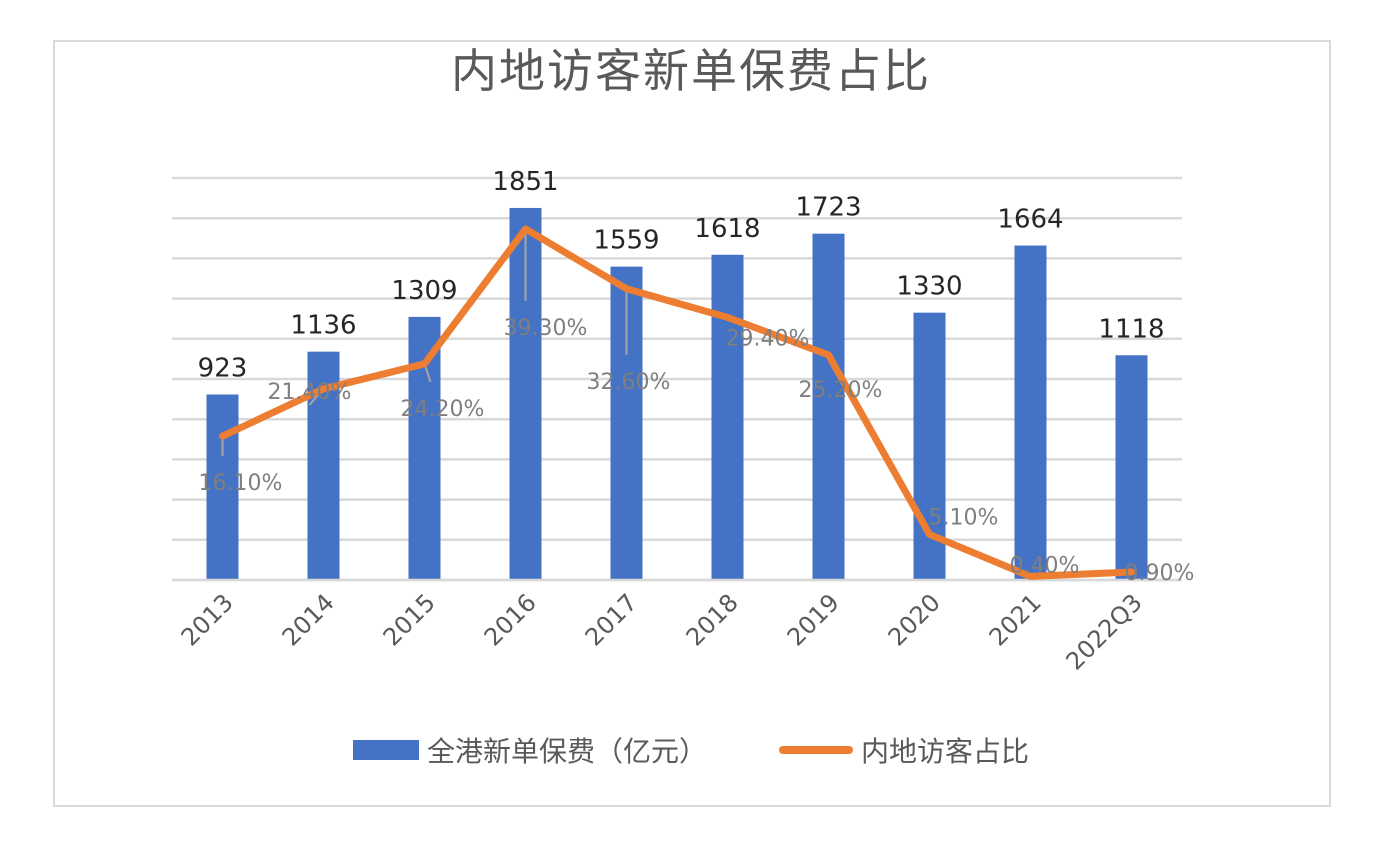 The image size is (1382, 842). What do you see at coordinates (1015, 619) in the screenshot?
I see `x-tick-label: 2021` at bounding box center [1015, 619].